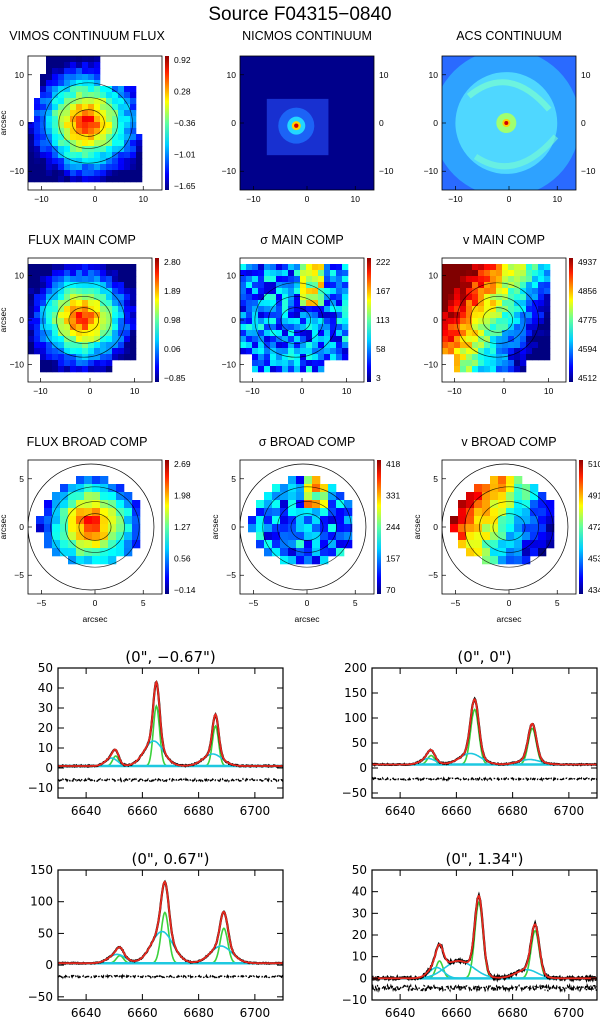 The width and height of the screenshot is (600, 1028). What do you see at coordinates (435, 123) in the screenshot?
I see `map-y-tick-label: 0` at bounding box center [435, 123].